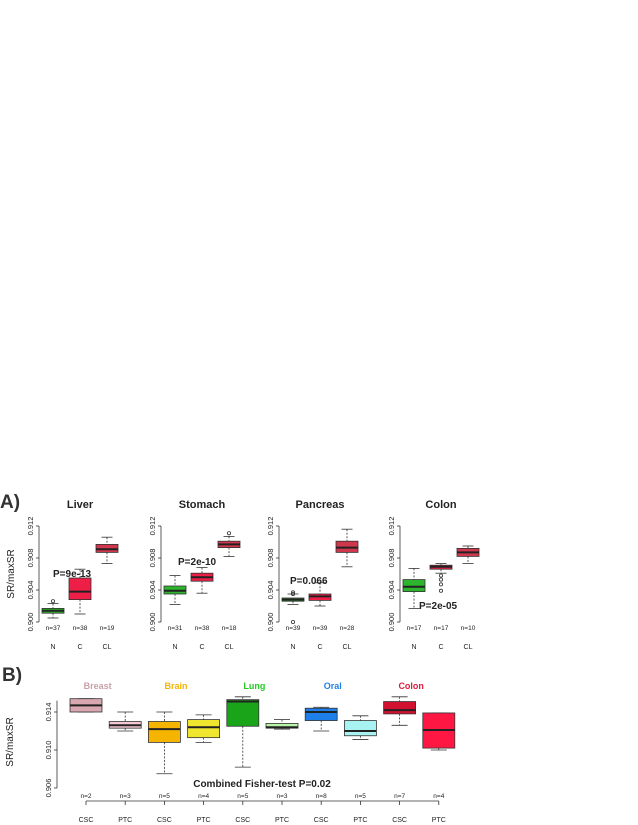  Describe the element at coordinates (107, 628) in the screenshot. I see `n-label: n=19` at that location.